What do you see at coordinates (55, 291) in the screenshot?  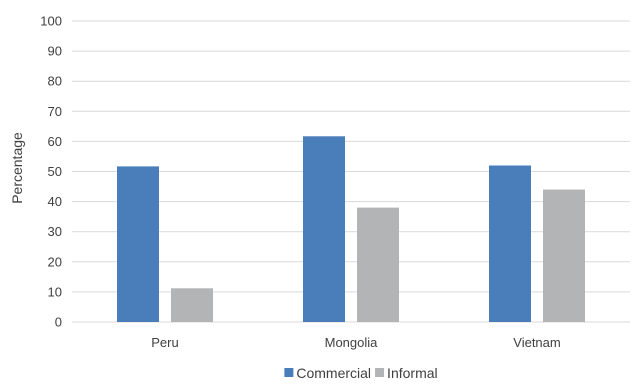 I see `y-tick-label: 10` at bounding box center [55, 291].